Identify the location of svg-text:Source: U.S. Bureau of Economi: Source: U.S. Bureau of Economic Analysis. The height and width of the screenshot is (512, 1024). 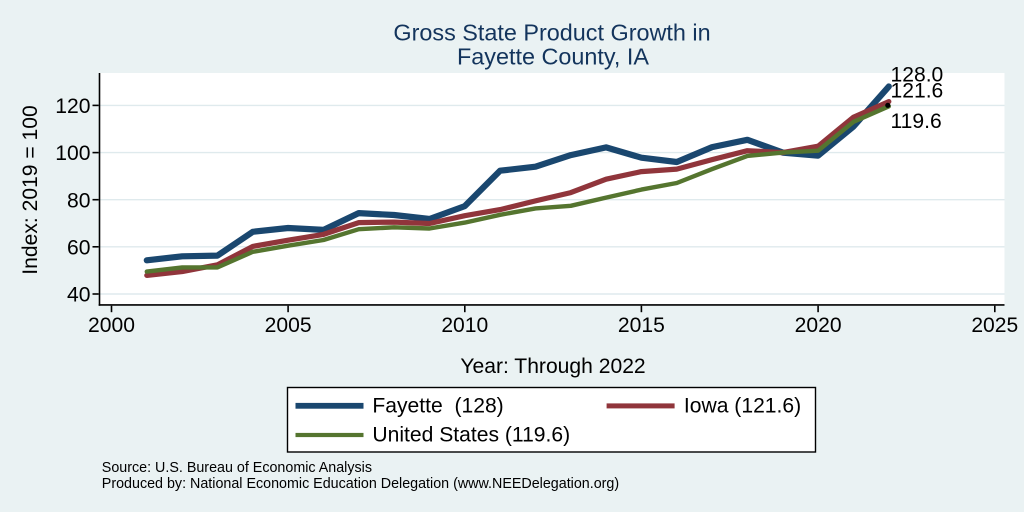
(237, 468).